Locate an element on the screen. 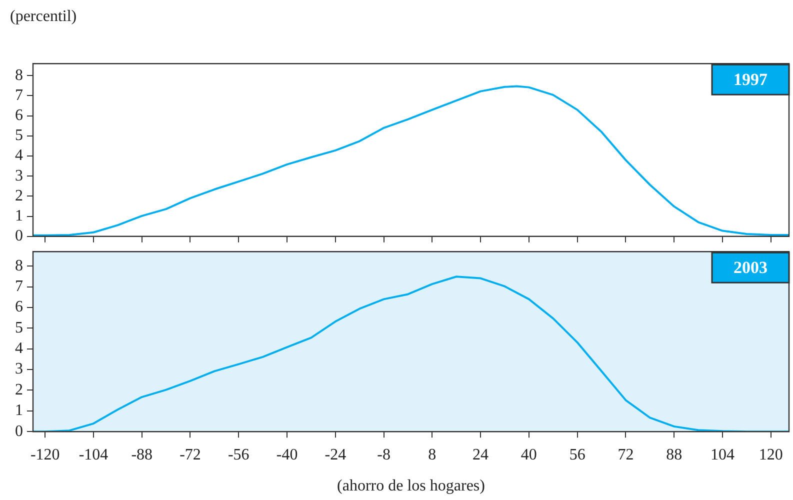  text: 1997 is located at coordinates (751, 79).